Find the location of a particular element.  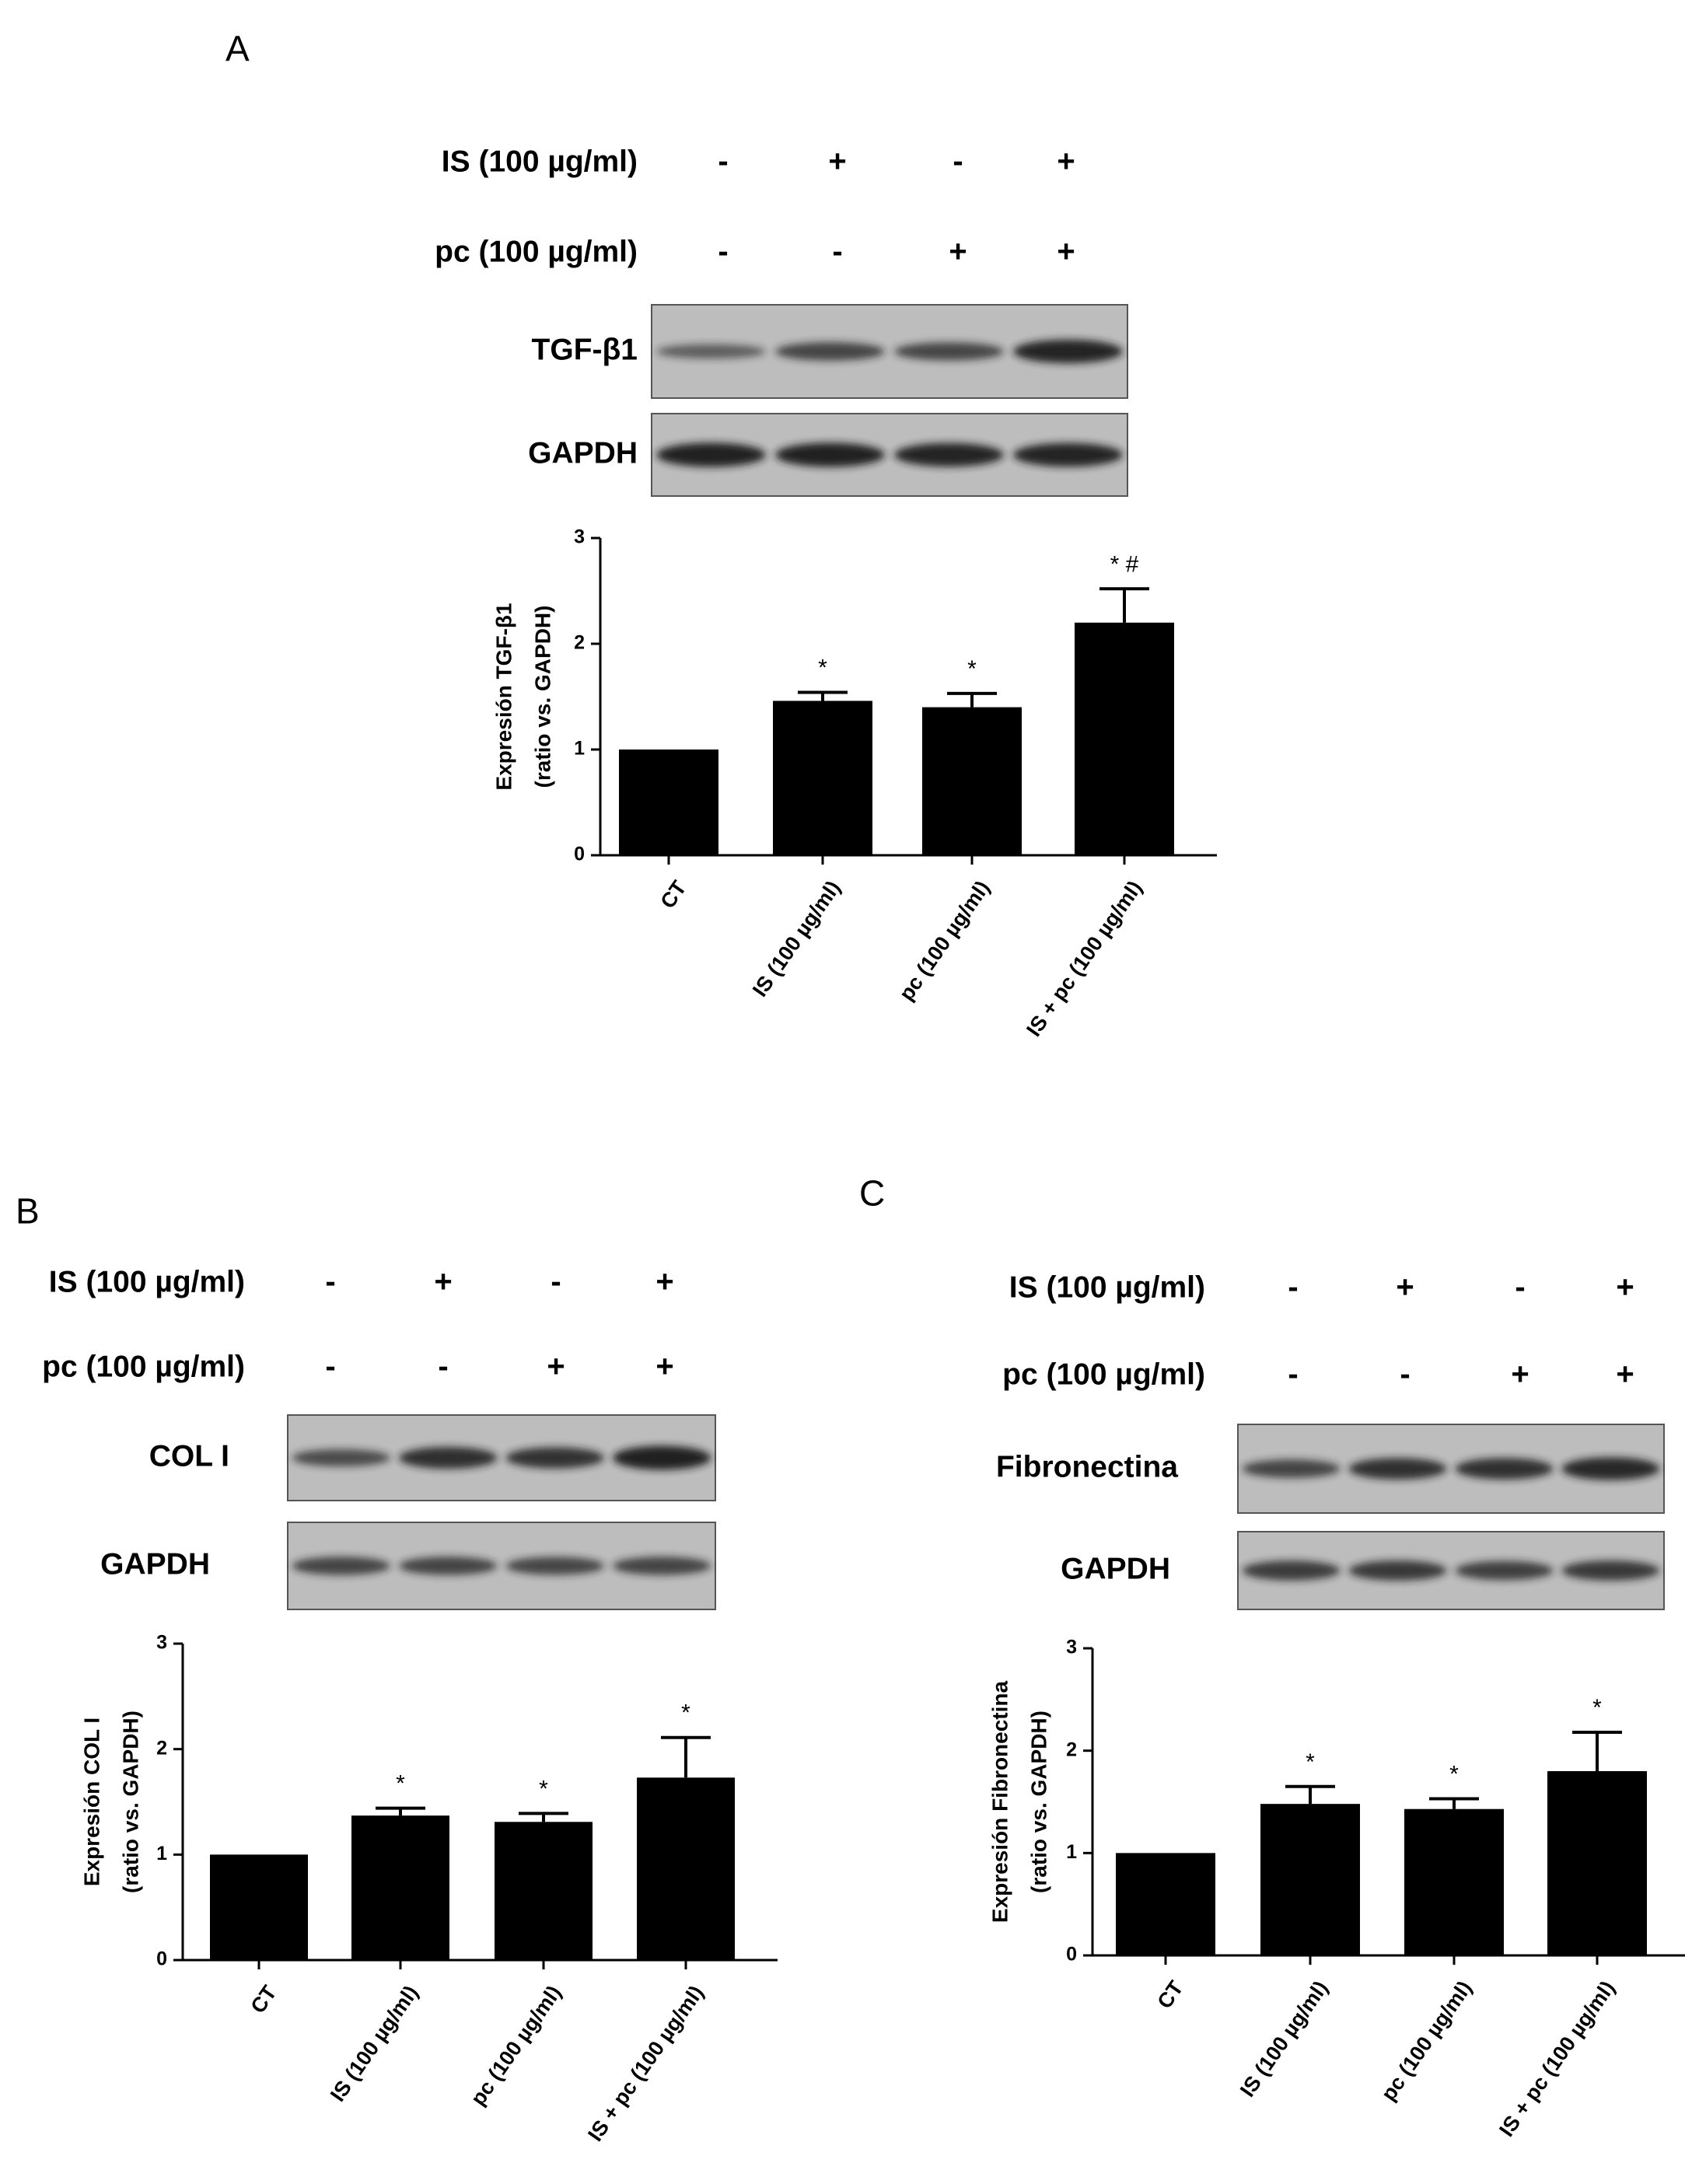

significance-marker: * # is located at coordinates (1124, 564).